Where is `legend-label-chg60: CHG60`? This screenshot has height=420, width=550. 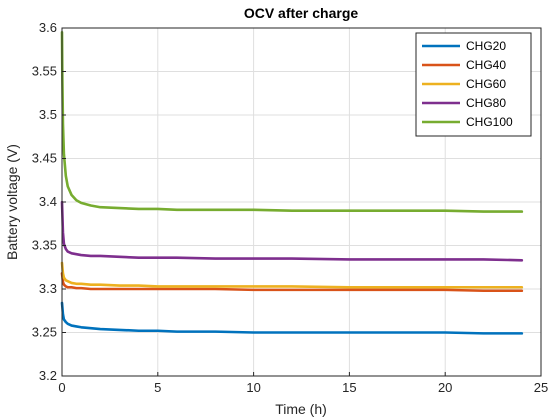 legend-label-chg60: CHG60 is located at coordinates (486, 84).